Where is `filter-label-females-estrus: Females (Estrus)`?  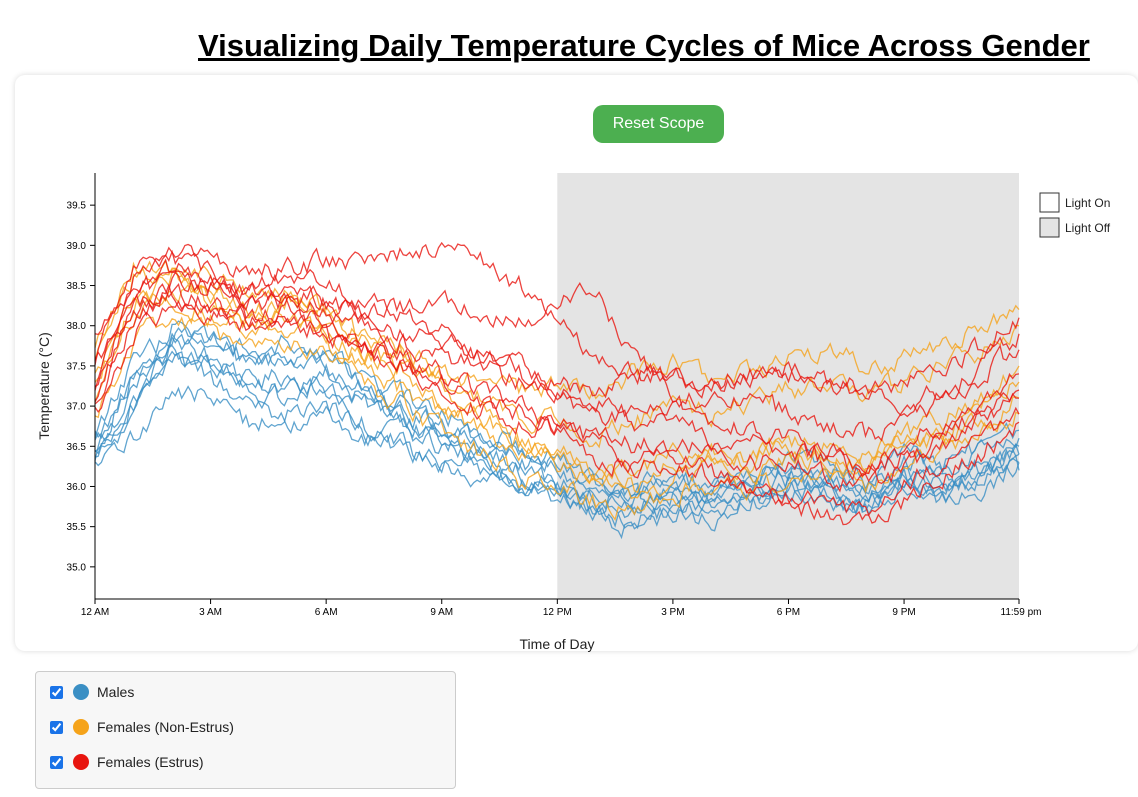
filter-label-females-estrus: Females (Estrus) is located at coordinates (150, 762).